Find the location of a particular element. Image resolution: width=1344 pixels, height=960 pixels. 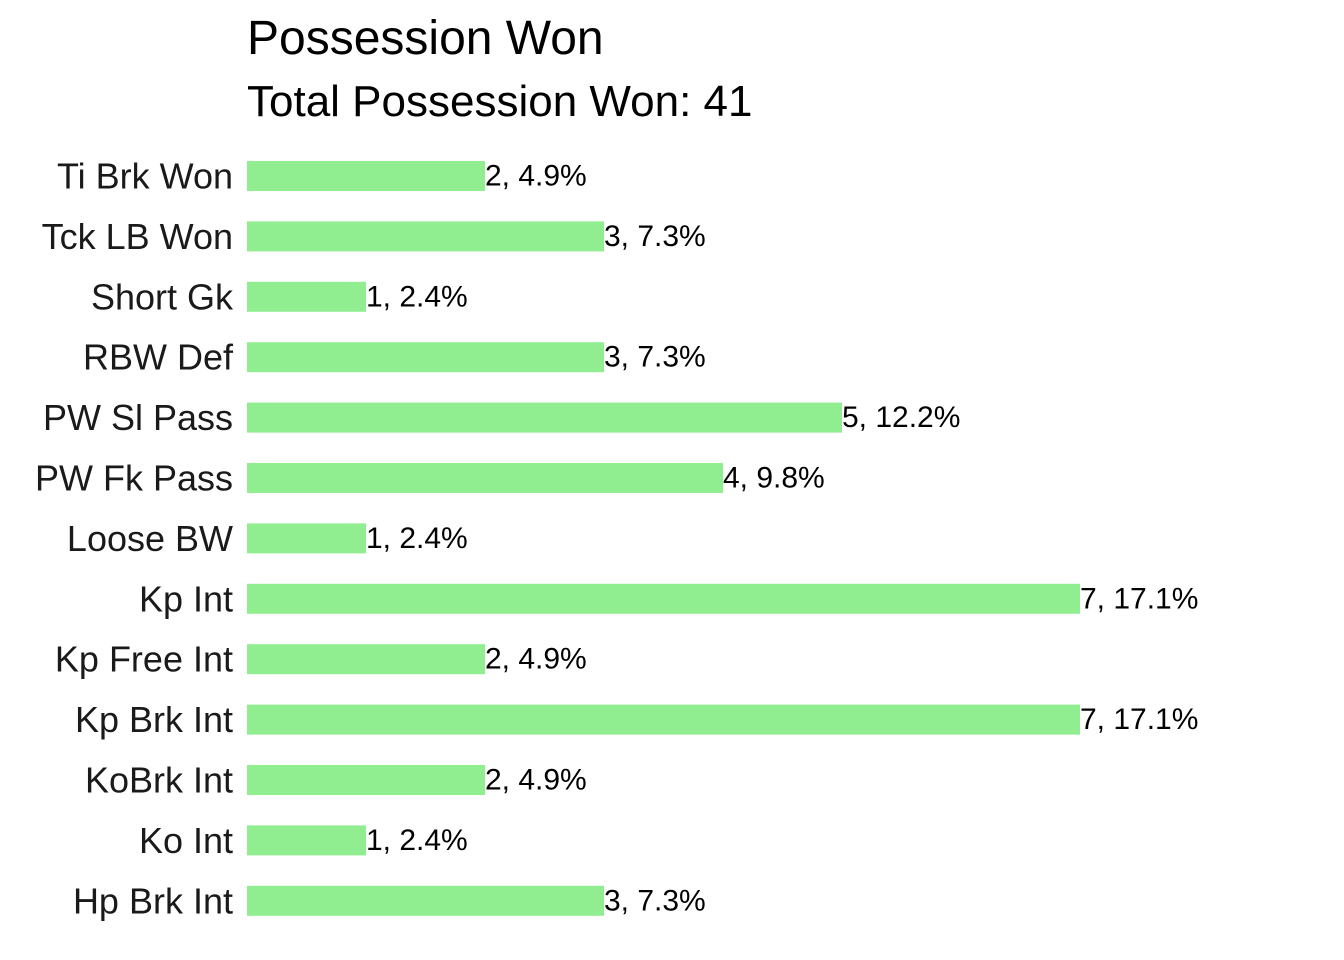

chart-title: Possession Won is located at coordinates (425, 38).